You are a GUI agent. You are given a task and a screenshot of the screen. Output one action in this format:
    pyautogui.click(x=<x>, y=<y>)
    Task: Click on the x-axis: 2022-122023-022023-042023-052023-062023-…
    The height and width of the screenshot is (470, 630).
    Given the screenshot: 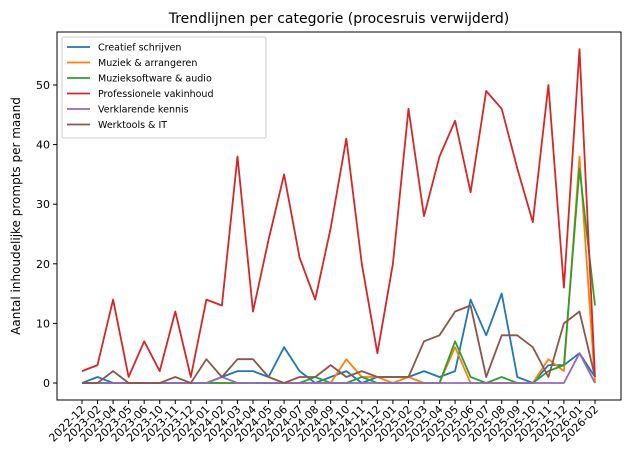 What is the action you would take?
    pyautogui.click(x=323, y=422)
    